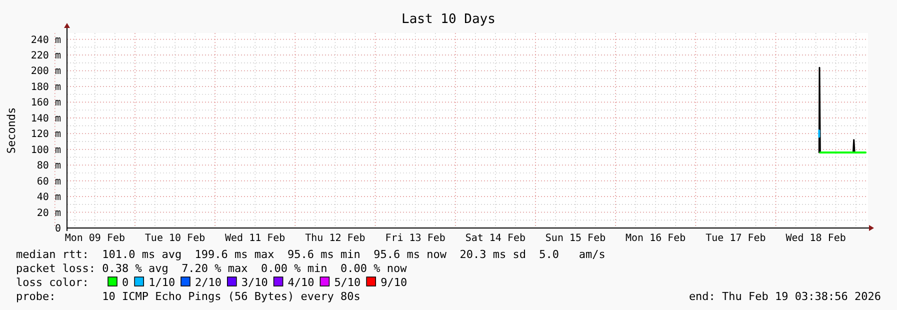  I want to click on y-axis-title: Seconds, so click(11, 130).